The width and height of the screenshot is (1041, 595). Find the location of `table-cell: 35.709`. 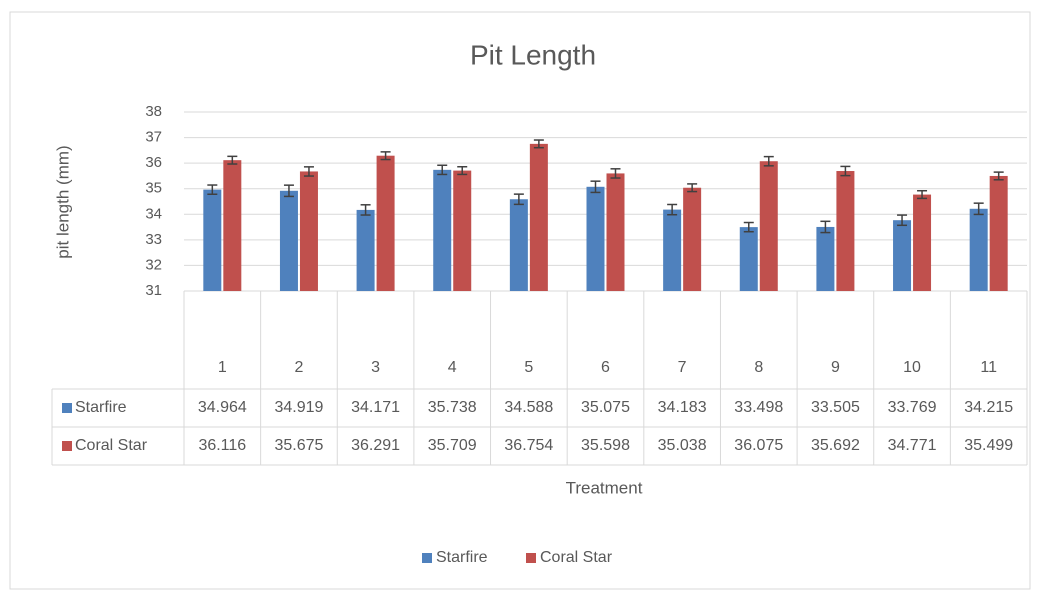

table-cell: 35.709 is located at coordinates (452, 445).